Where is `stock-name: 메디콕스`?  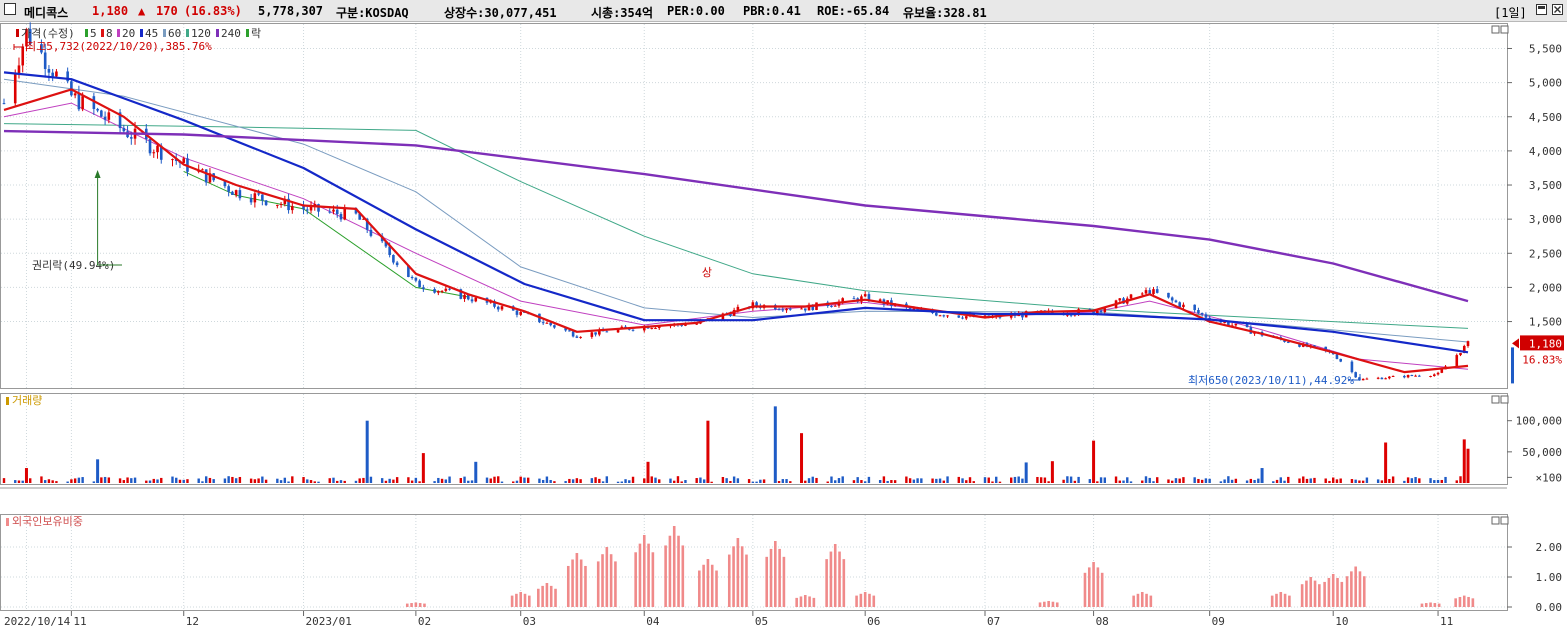 stock-name: 메디콕스 is located at coordinates (46, 13).